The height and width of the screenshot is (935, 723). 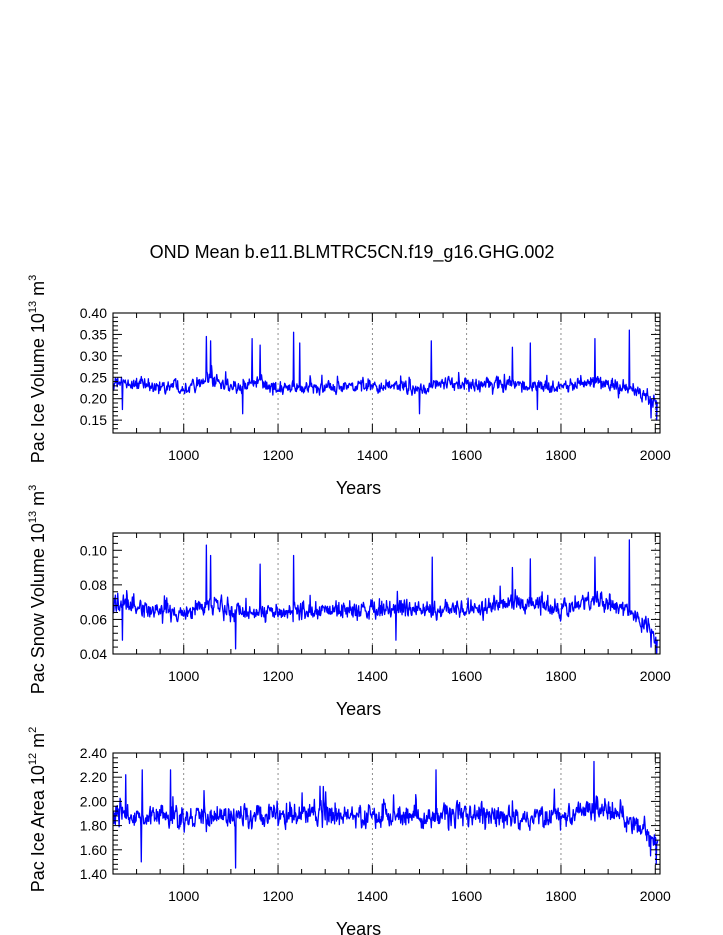 I want to click on data-line-snow-volume, so click(x=386, y=596).